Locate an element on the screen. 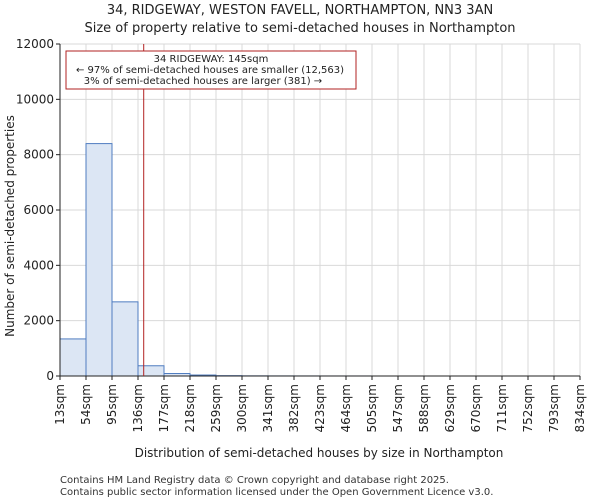  y-ticks: 0 2000 4000 6000 8000 10000 12000 is located at coordinates (38, 210).